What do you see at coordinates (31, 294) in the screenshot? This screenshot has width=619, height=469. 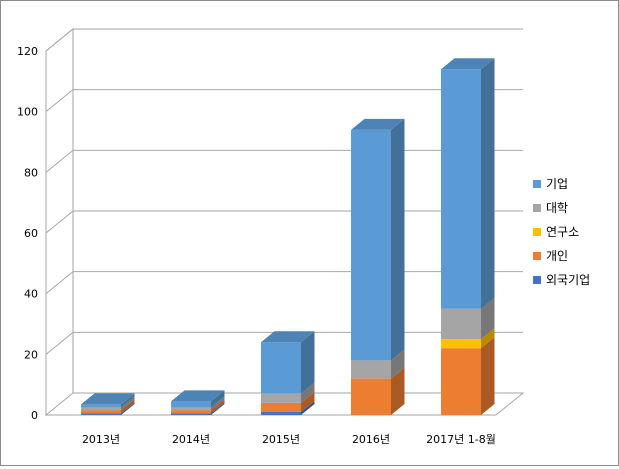 I see `y-tick-label: 40` at bounding box center [31, 294].